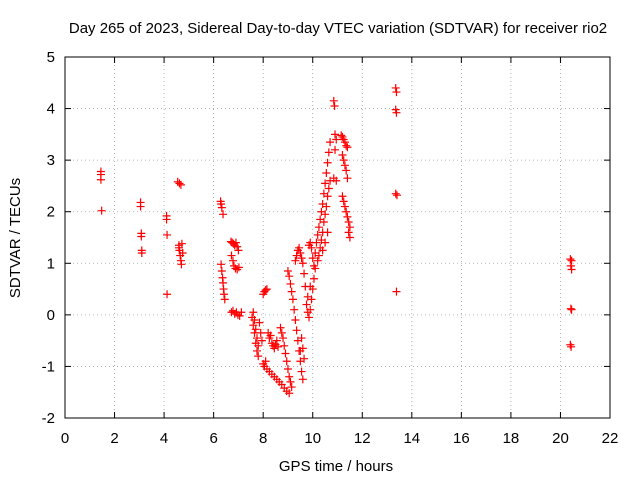 The height and width of the screenshot is (480, 640). What do you see at coordinates (51, 57) in the screenshot?
I see `y-tick-label: 5` at bounding box center [51, 57].